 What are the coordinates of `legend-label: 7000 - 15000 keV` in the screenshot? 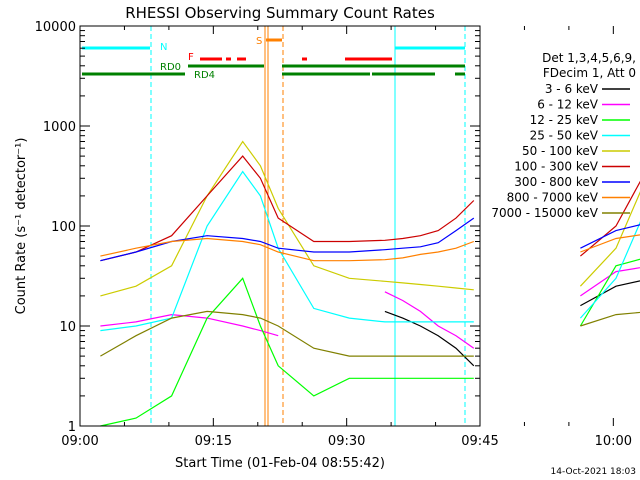 It's located at (544, 213).